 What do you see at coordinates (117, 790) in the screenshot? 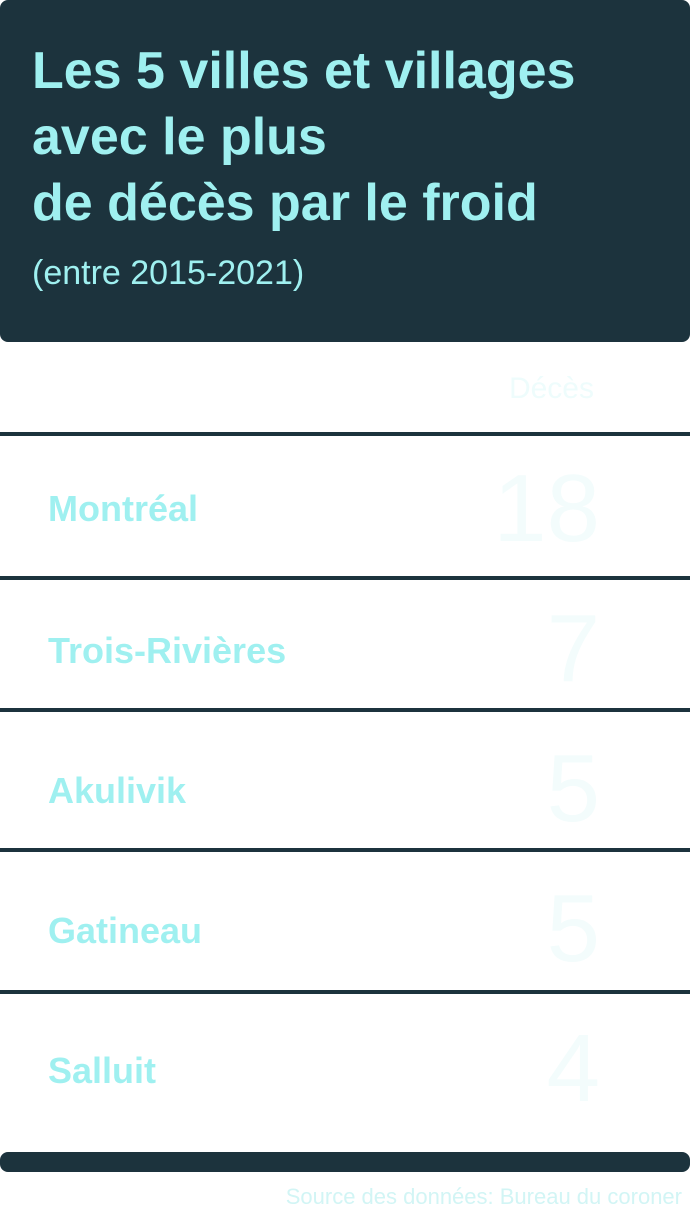
I see `city-name: Akulivik` at bounding box center [117, 790].